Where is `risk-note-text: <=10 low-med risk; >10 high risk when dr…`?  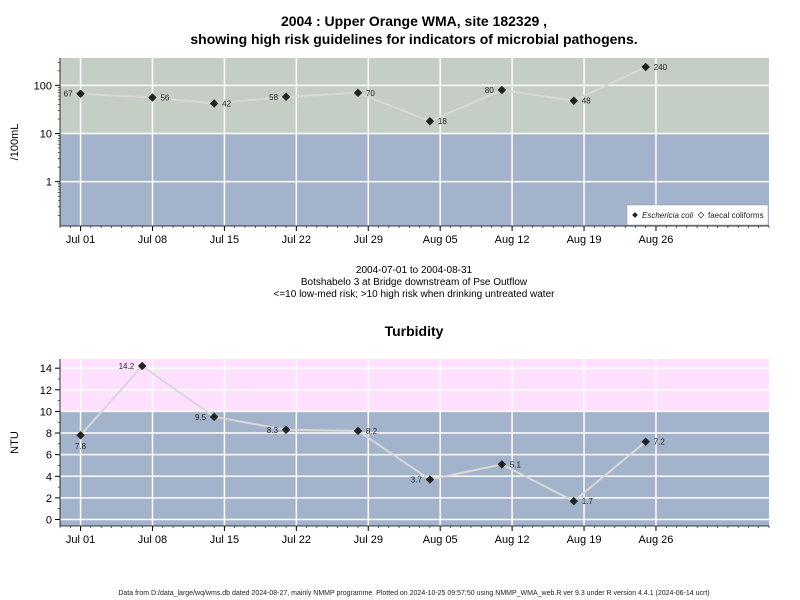
risk-note-text: <=10 low-med risk; >10 high risk when dr… is located at coordinates (415, 294).